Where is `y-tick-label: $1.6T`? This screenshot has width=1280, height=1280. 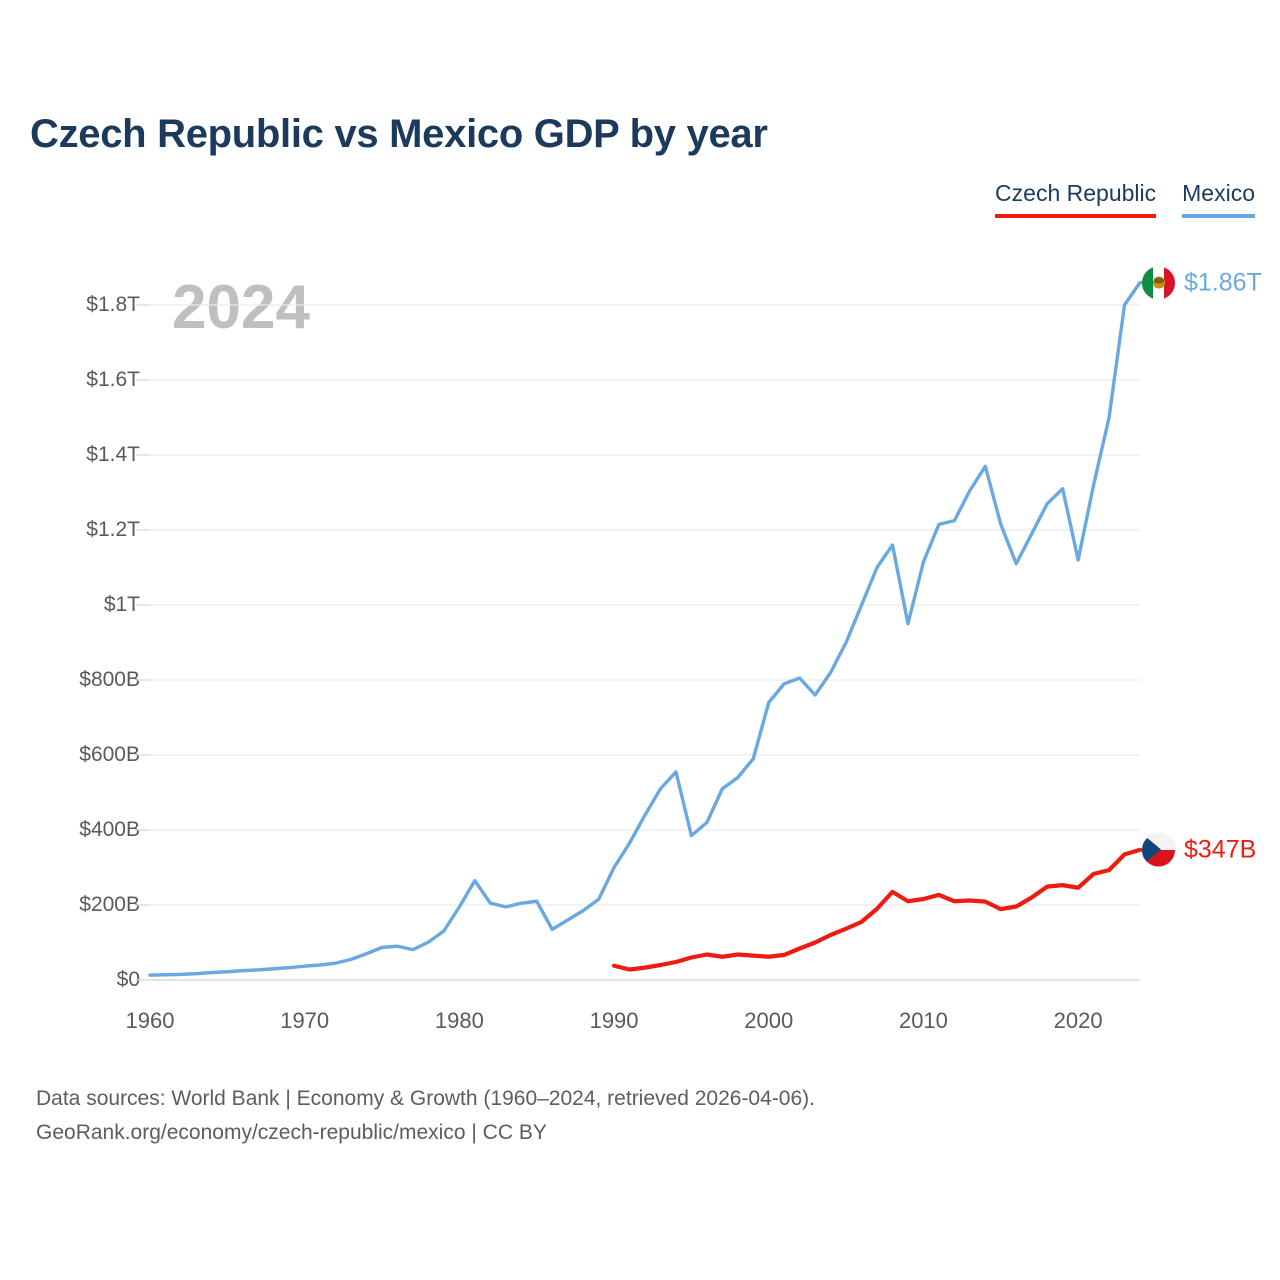 y-tick-label: $1.6T is located at coordinates (113, 379).